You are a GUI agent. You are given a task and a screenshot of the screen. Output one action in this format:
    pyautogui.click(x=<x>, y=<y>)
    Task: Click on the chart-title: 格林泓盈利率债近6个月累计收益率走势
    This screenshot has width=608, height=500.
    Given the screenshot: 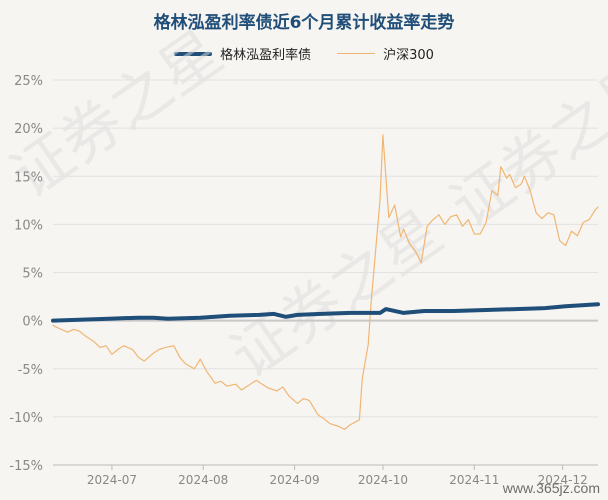 What is the action you would take?
    pyautogui.click(x=304, y=23)
    